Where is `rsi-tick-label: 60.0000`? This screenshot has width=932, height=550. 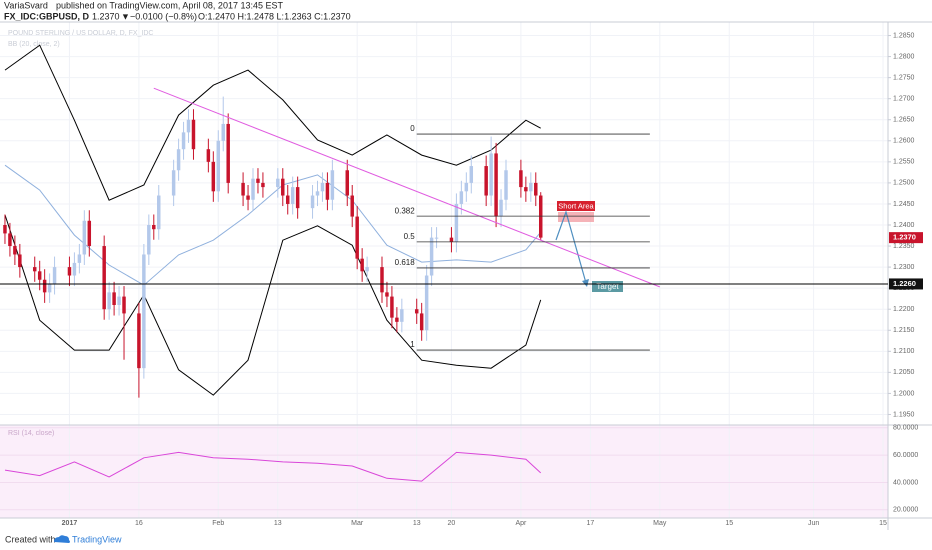
rsi-tick-label: 60.0000 is located at coordinates (905, 455).